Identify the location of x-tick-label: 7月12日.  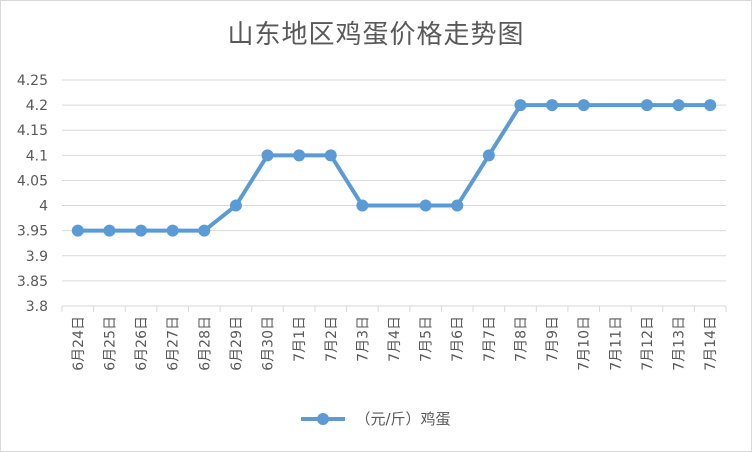
(648, 343).